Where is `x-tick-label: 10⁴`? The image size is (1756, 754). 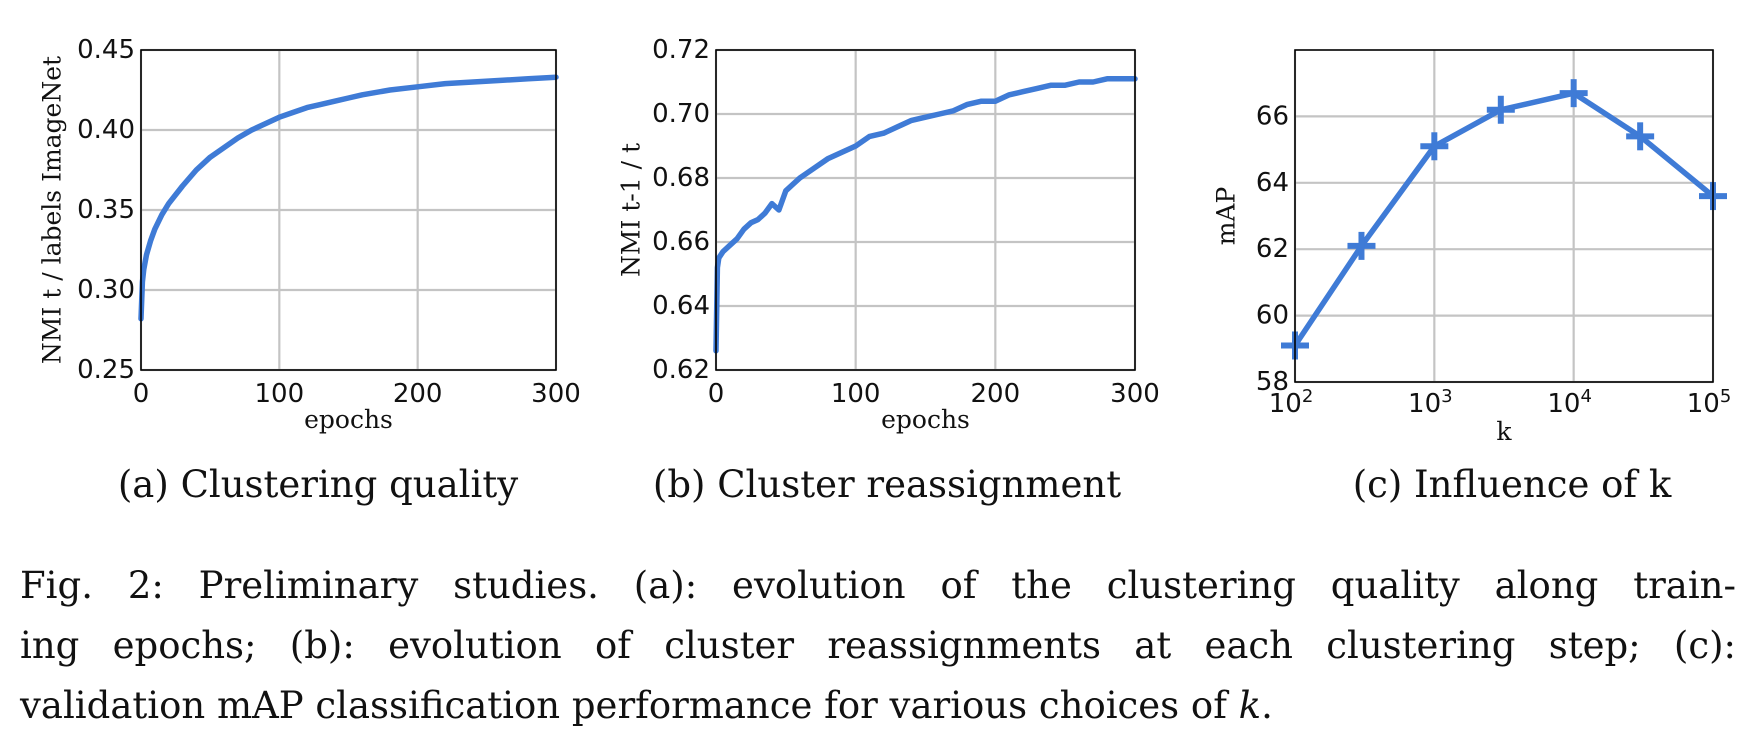 x-tick-label: 10⁴ is located at coordinates (1569, 402).